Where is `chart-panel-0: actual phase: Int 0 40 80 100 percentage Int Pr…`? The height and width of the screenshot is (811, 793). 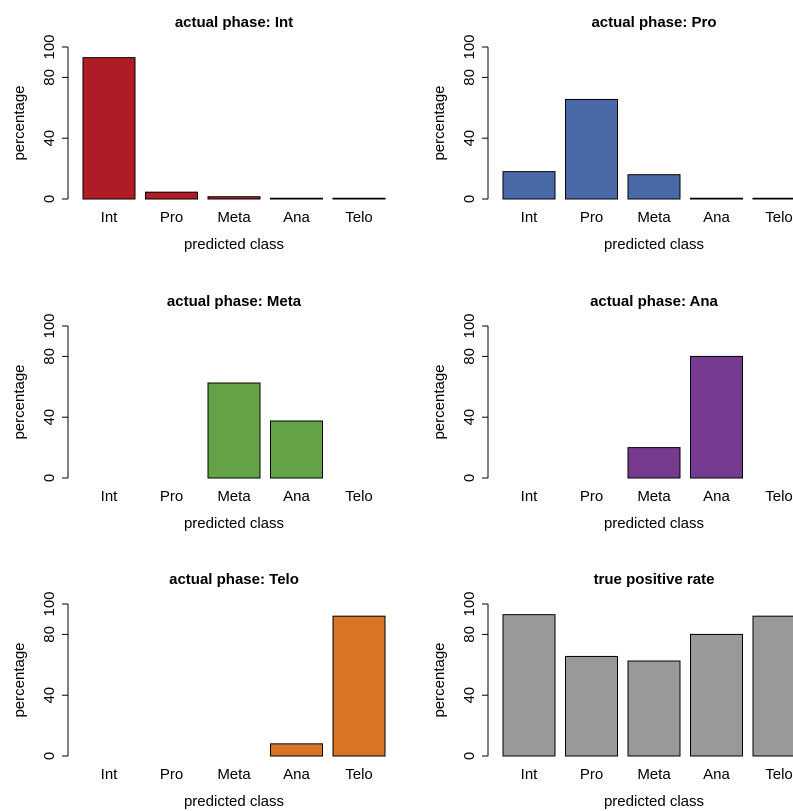 chart-panel-0: actual phase: Int 0 40 80 100 percentage Int Pr… is located at coordinates (198, 133).